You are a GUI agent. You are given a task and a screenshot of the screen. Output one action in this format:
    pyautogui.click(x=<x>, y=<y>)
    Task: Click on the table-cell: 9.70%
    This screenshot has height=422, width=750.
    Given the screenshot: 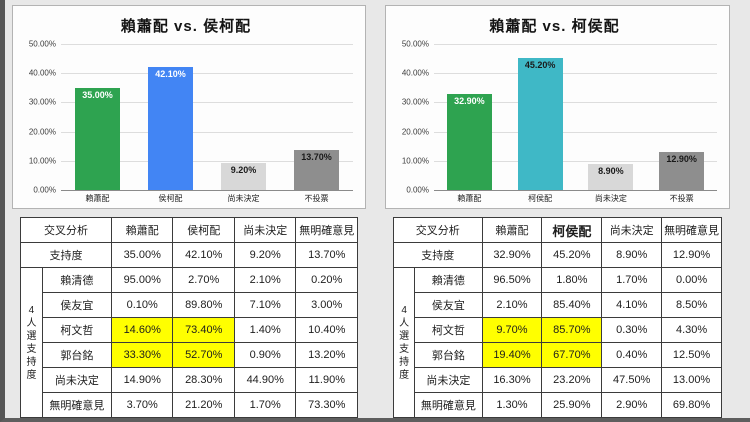 What is the action you would take?
    pyautogui.click(x=512, y=330)
    